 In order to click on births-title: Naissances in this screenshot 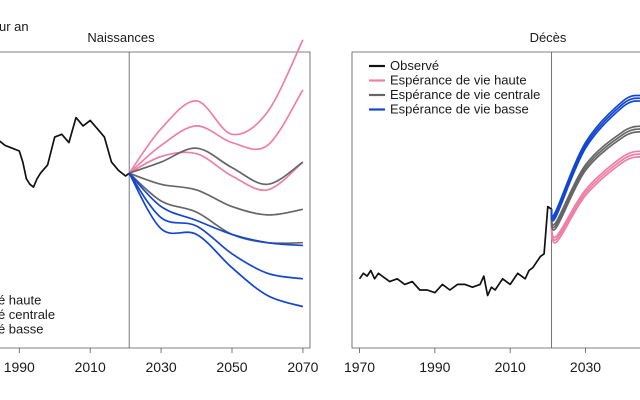, I will do `click(121, 37)`.